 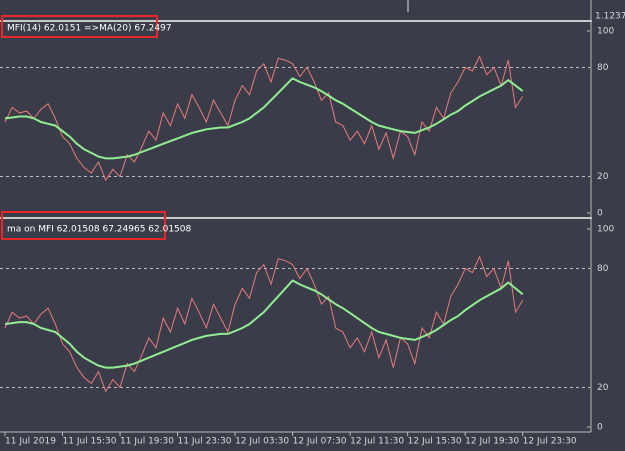 What do you see at coordinates (435, 442) in the screenshot?
I see `x-tick-label: 12 Jul 15:30` at bounding box center [435, 442].